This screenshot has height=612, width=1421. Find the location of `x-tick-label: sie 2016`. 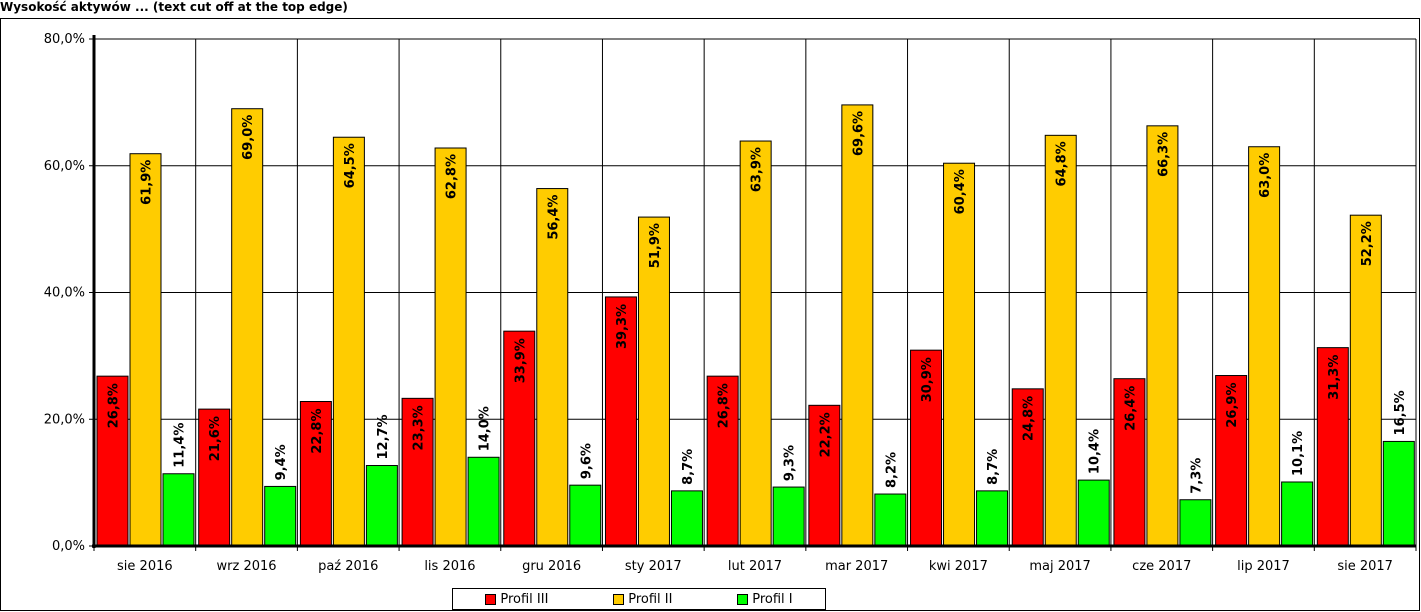

x-tick-label: sie 2016 is located at coordinates (145, 566).